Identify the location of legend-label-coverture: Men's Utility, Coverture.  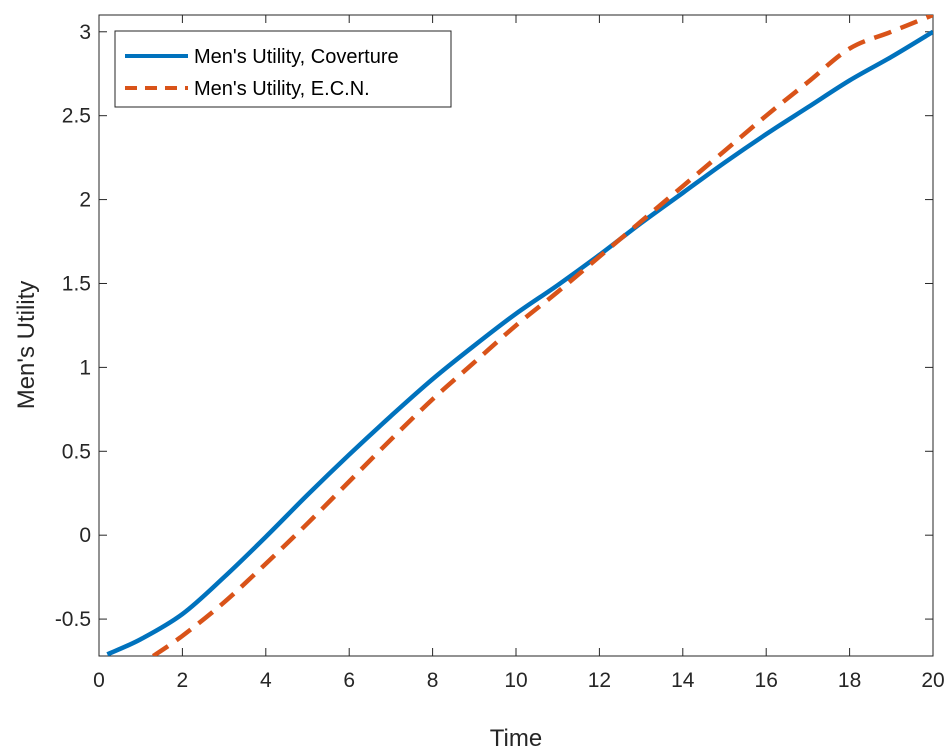
(296, 57).